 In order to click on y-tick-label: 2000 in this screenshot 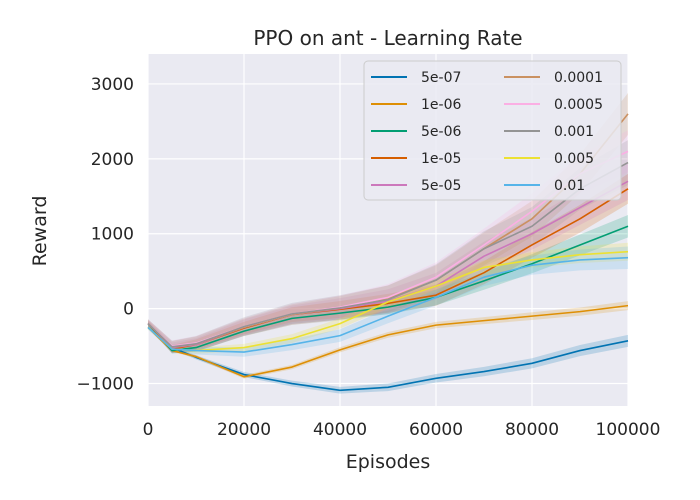, I will do `click(112, 160)`.